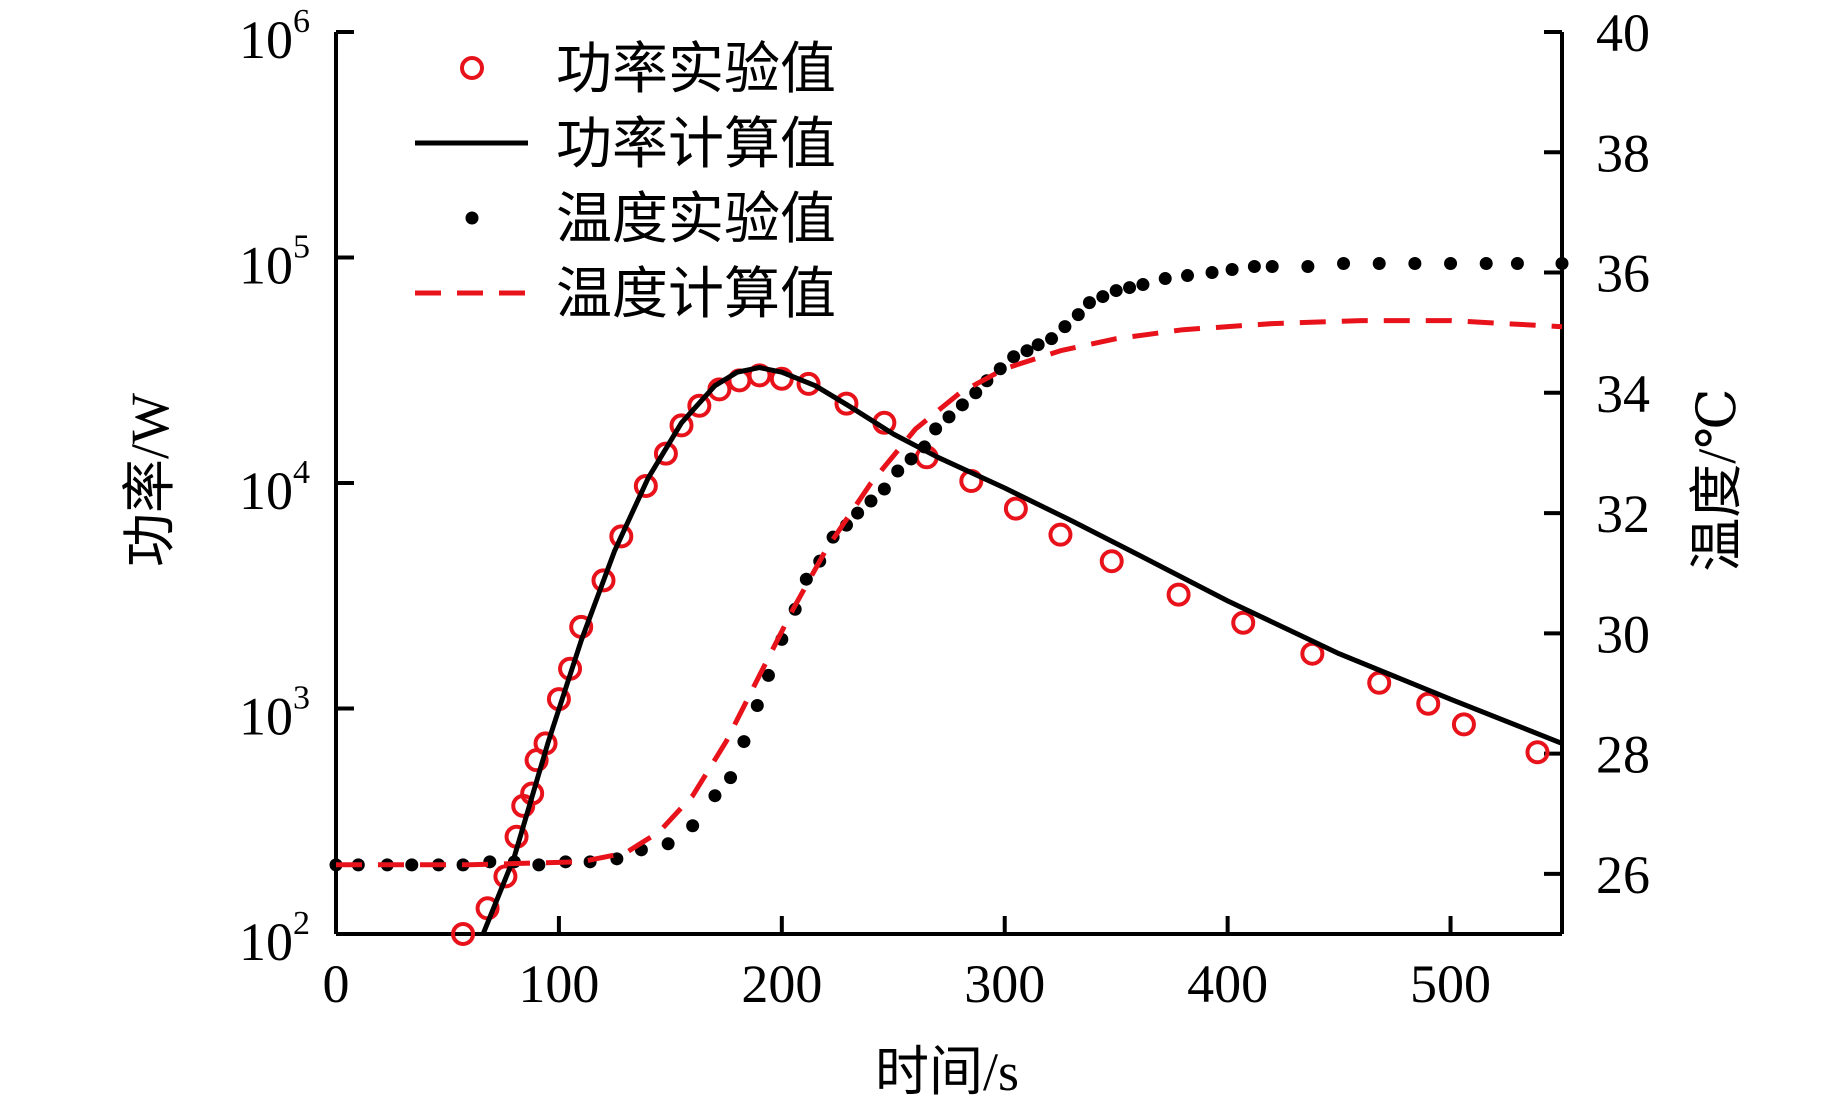 Image resolution: width=1843 pixels, height=1108 pixels. What do you see at coordinates (472, 68) in the screenshot?
I see `legend-marker-open-circle` at bounding box center [472, 68].